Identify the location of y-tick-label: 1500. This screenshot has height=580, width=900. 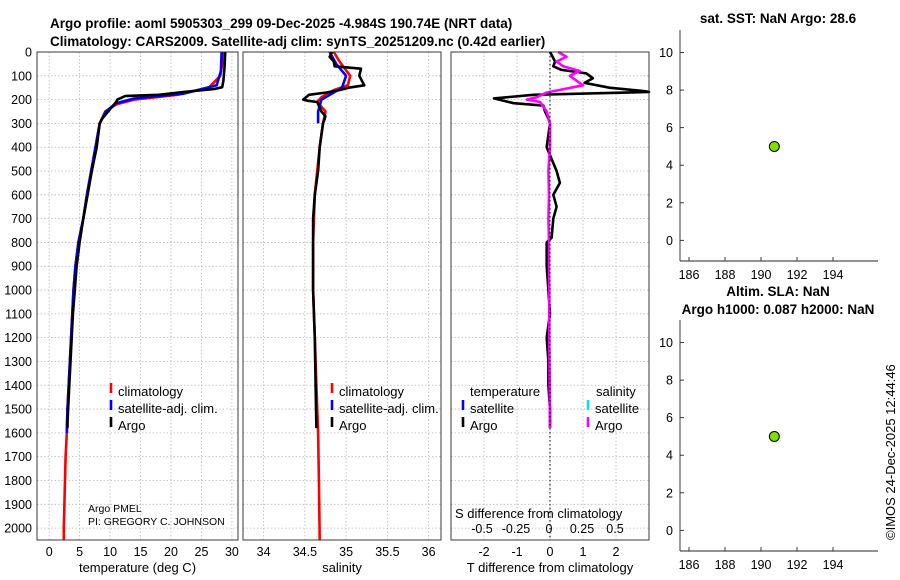
(18, 410).